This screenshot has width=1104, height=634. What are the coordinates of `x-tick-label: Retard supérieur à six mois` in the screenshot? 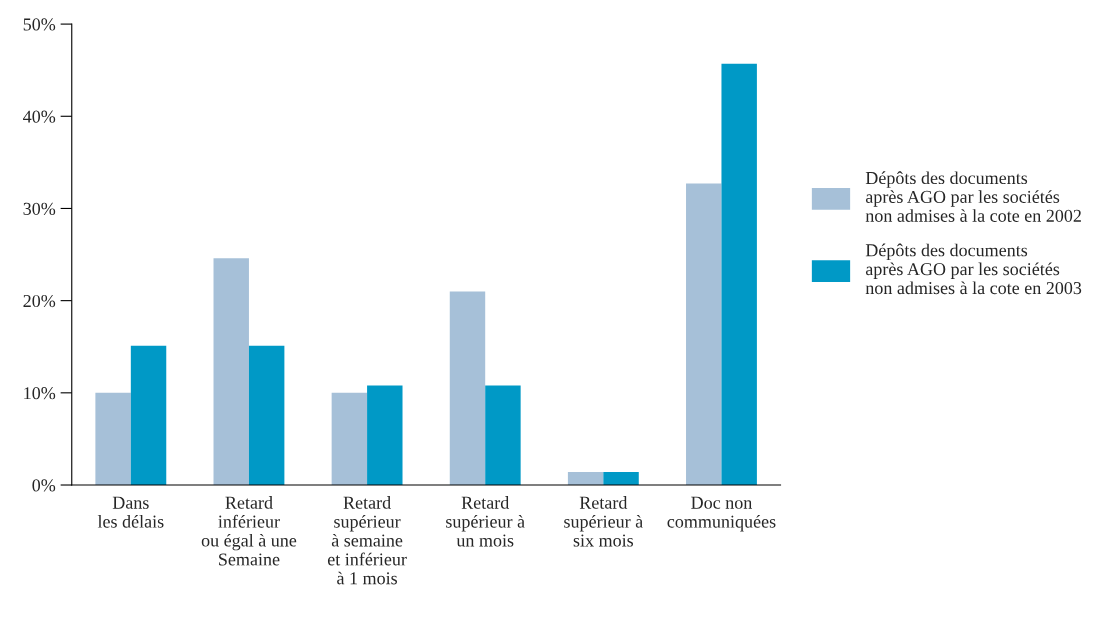 It's located at (603, 521).